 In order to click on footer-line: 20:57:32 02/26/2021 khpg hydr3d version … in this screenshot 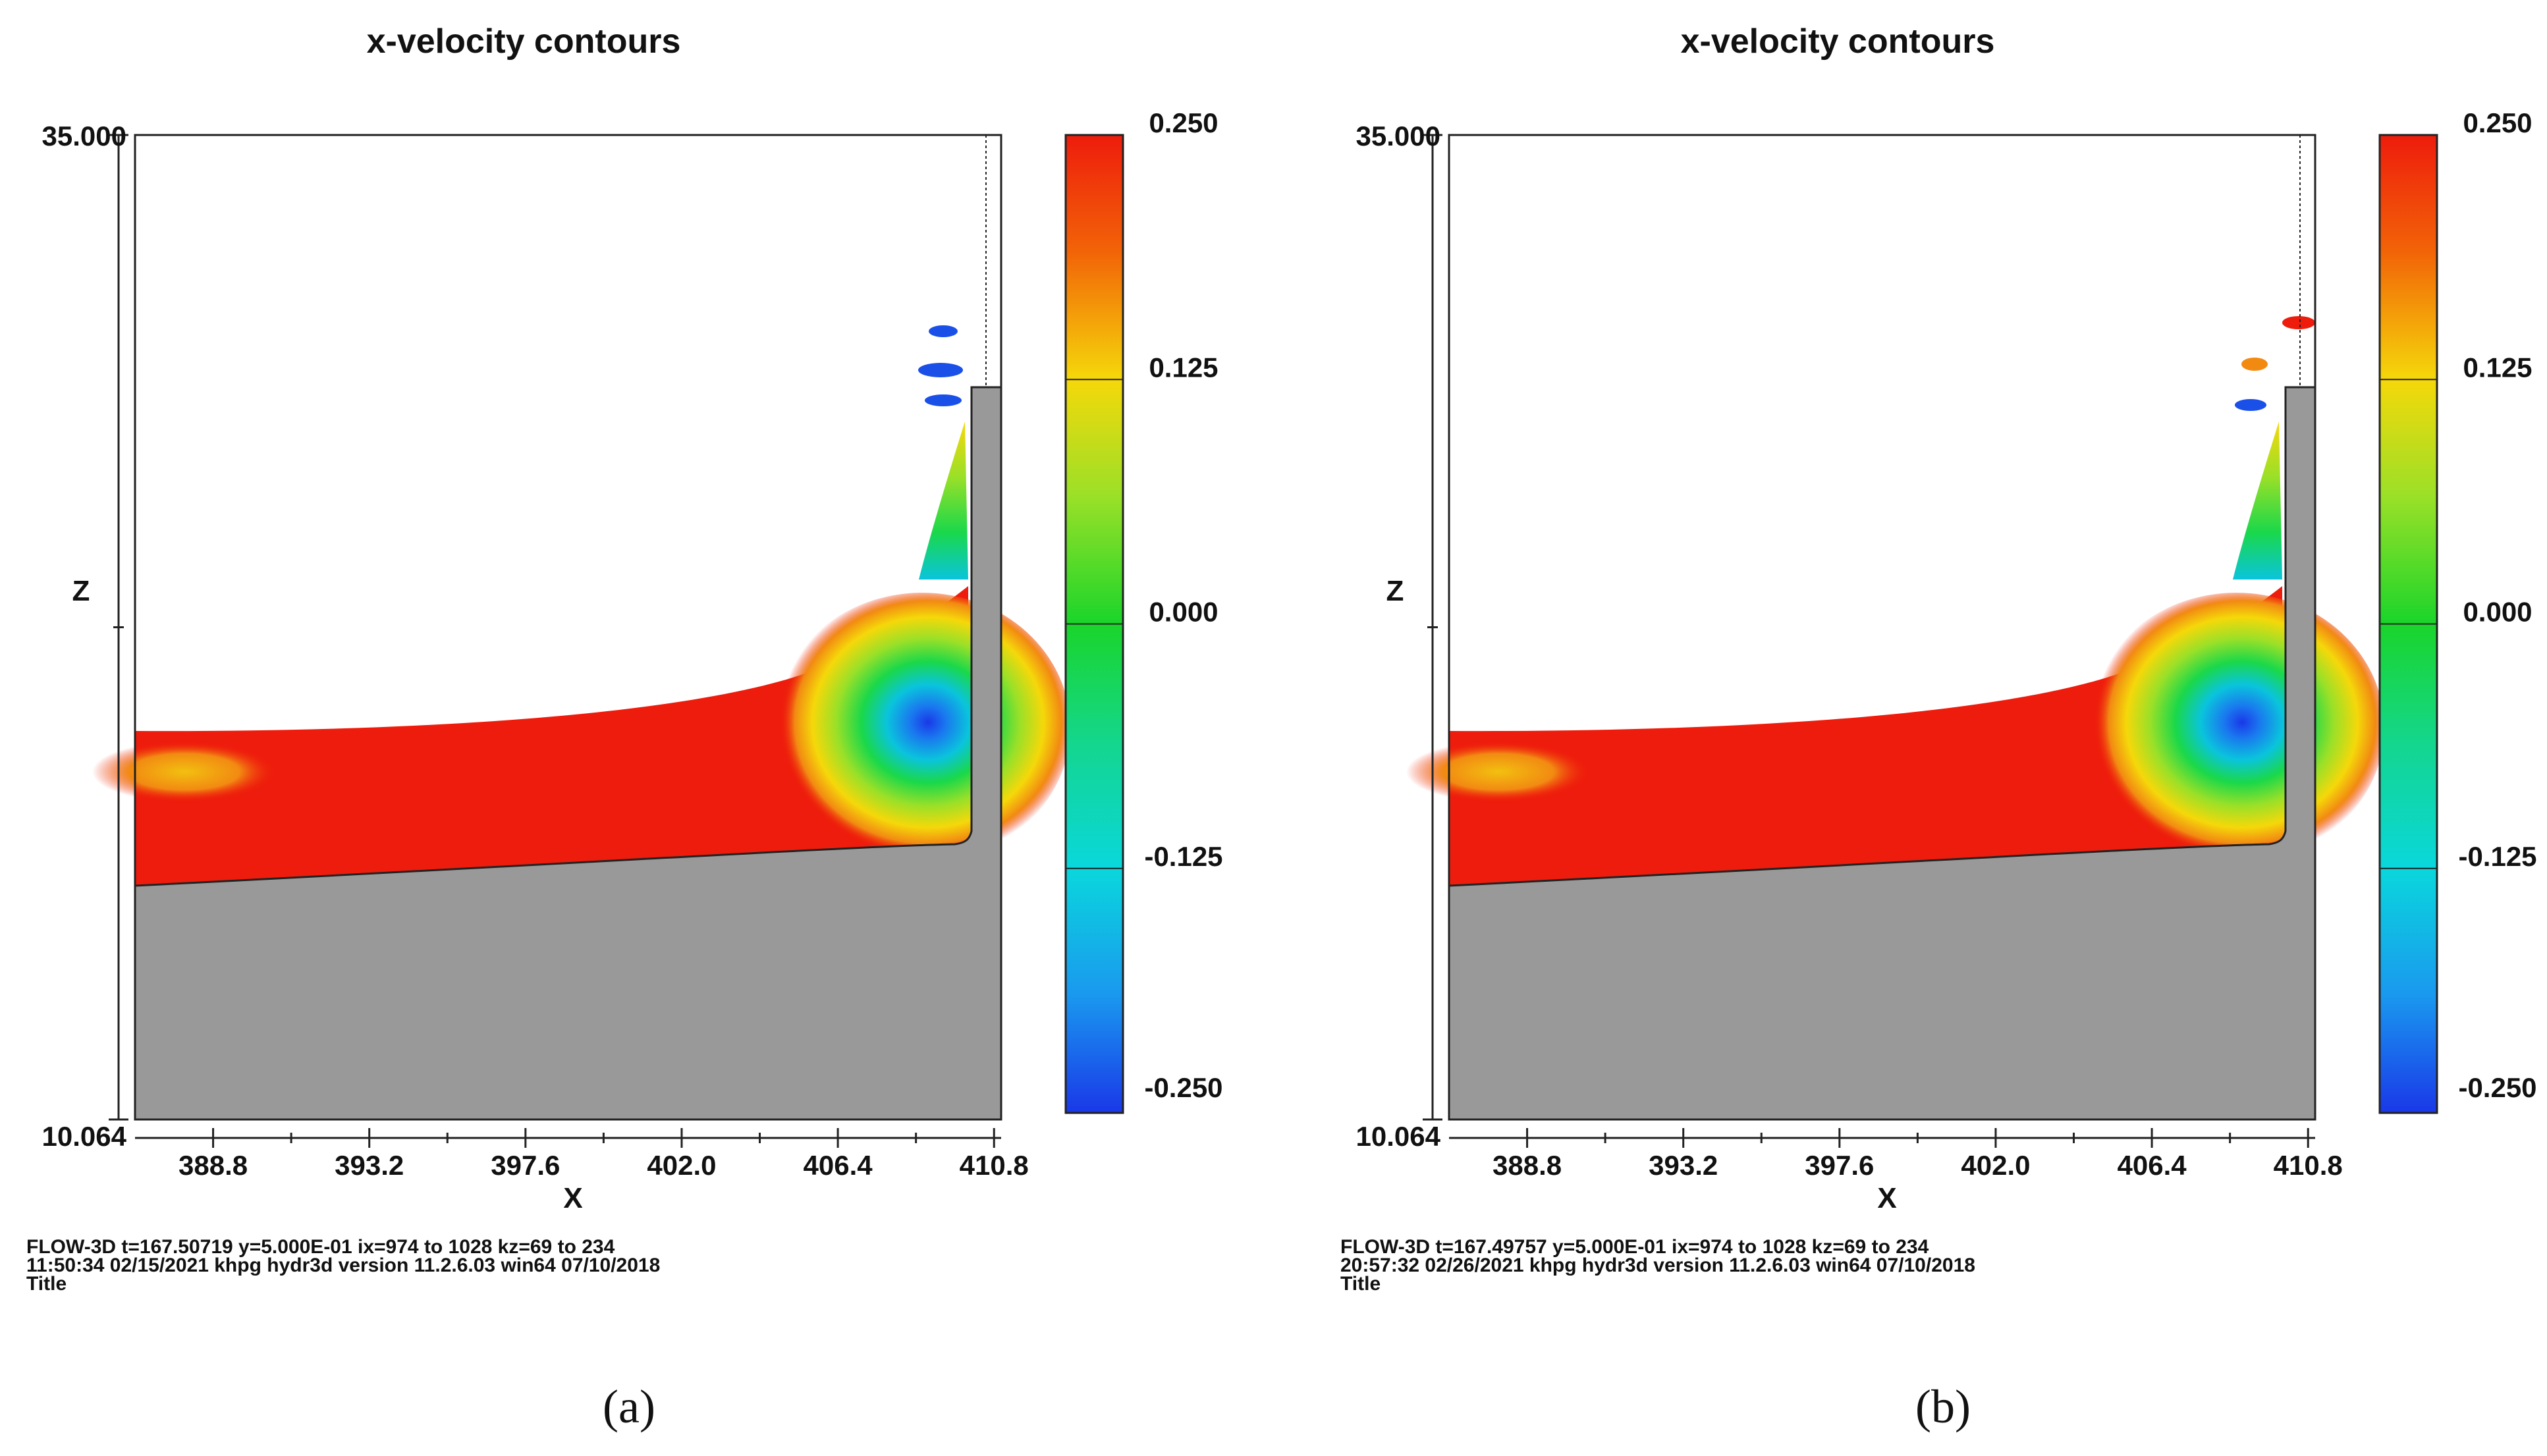, I will do `click(1657, 1265)`.